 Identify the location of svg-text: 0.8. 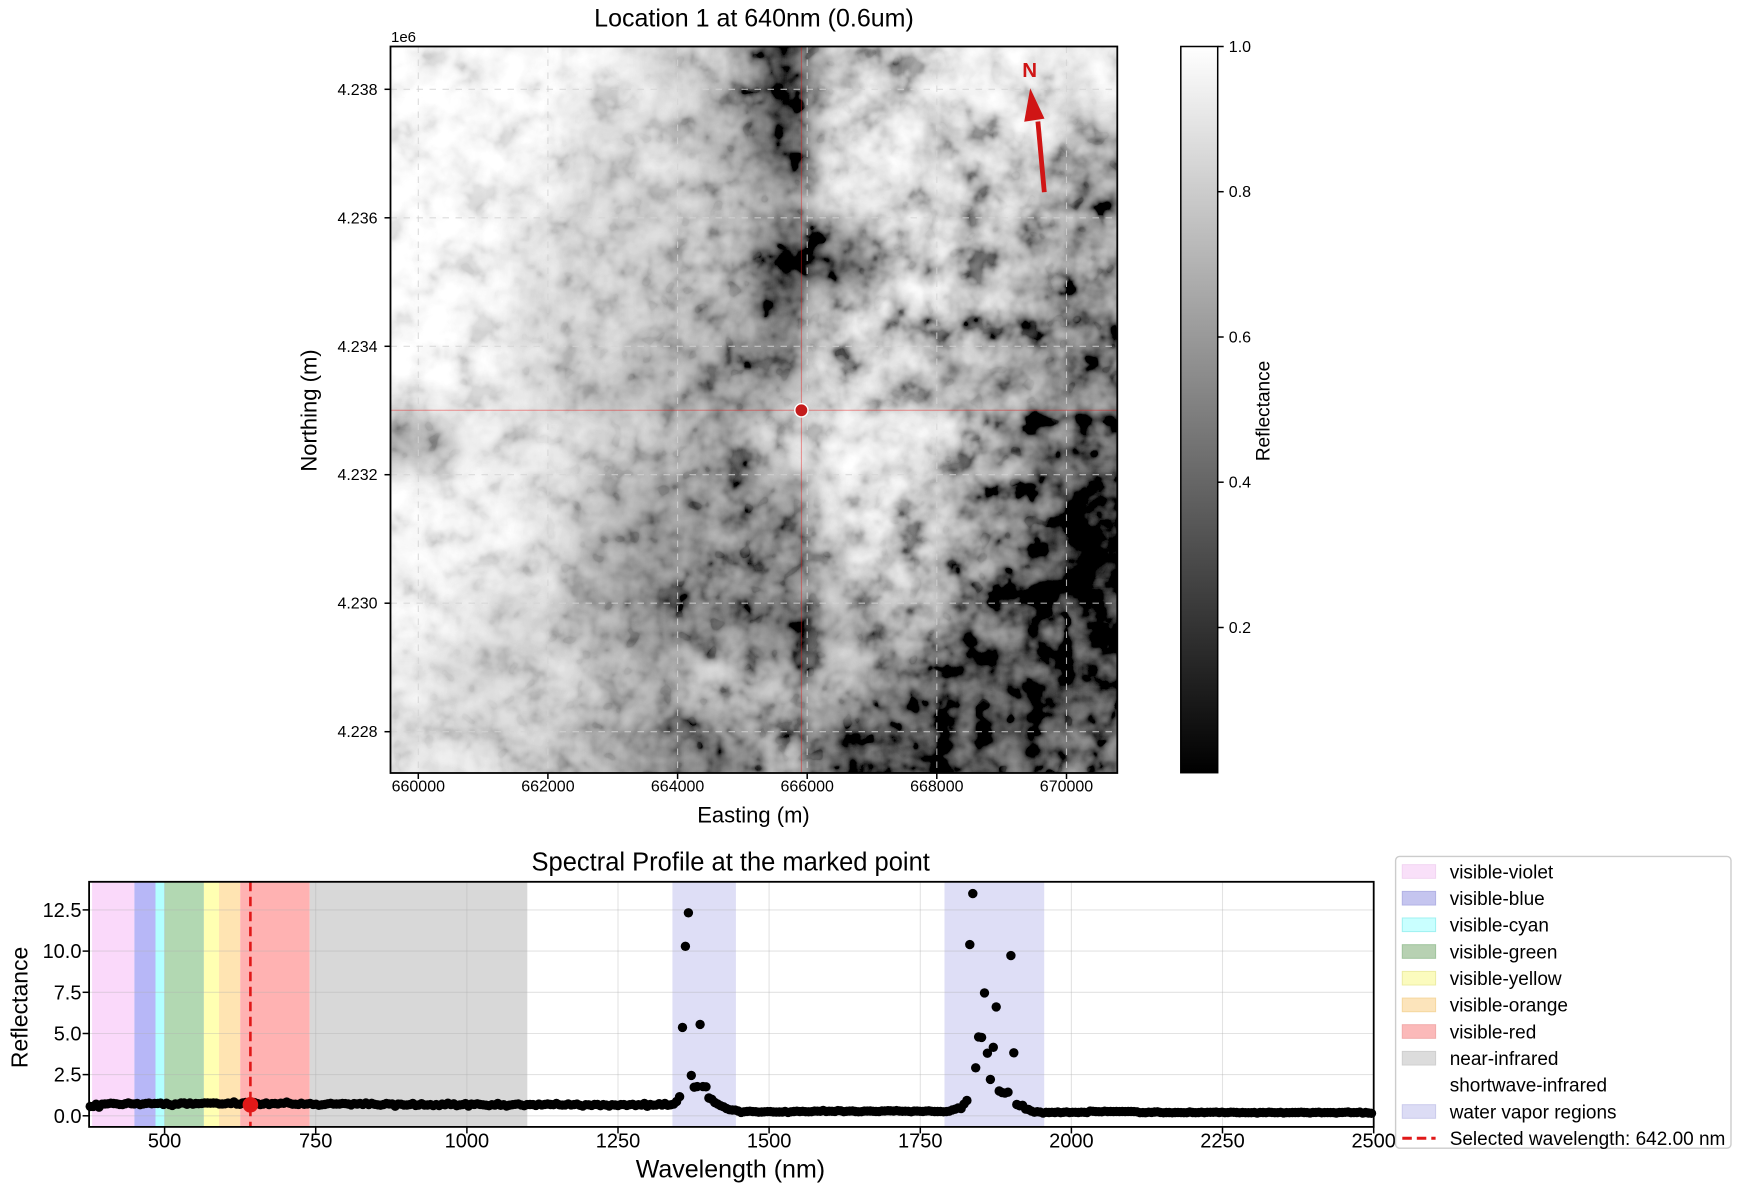
(1240, 192).